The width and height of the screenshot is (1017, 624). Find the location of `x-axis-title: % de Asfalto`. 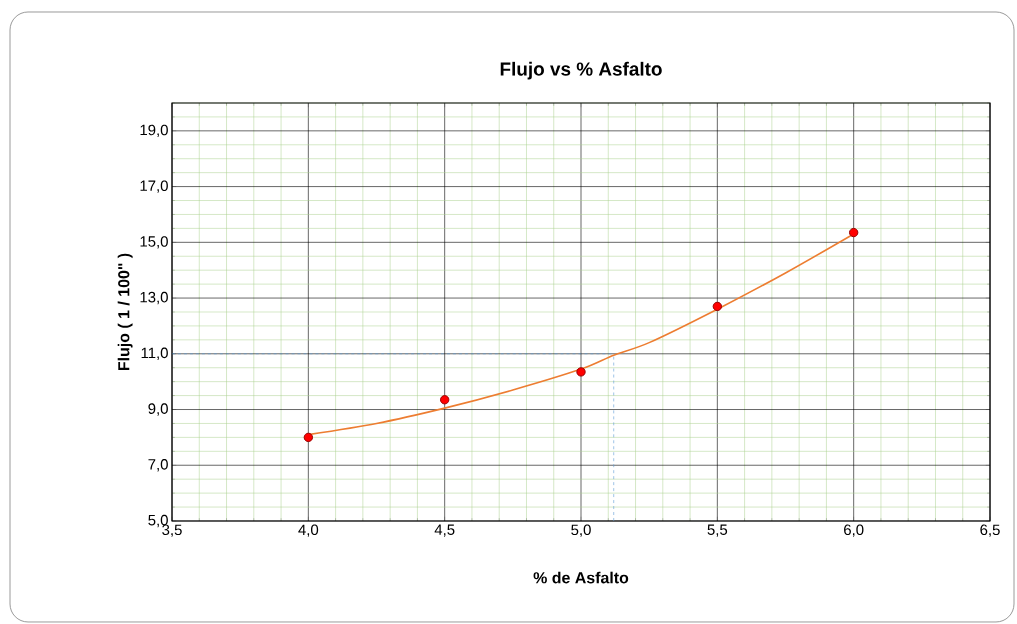

x-axis-title: % de Asfalto is located at coordinates (581, 577).